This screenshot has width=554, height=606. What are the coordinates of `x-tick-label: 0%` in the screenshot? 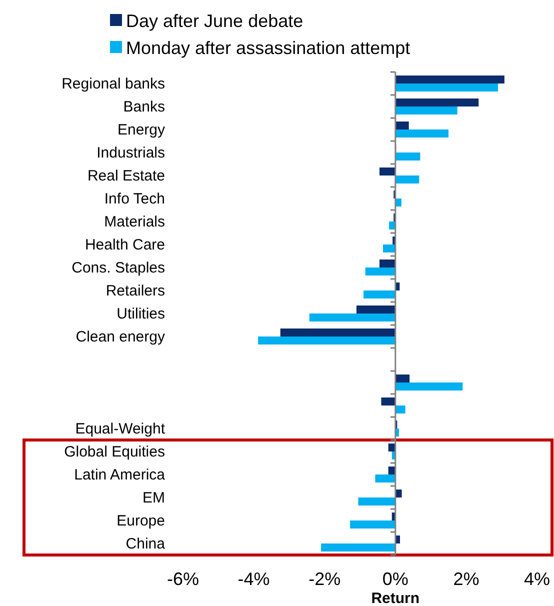 It's located at (395, 579).